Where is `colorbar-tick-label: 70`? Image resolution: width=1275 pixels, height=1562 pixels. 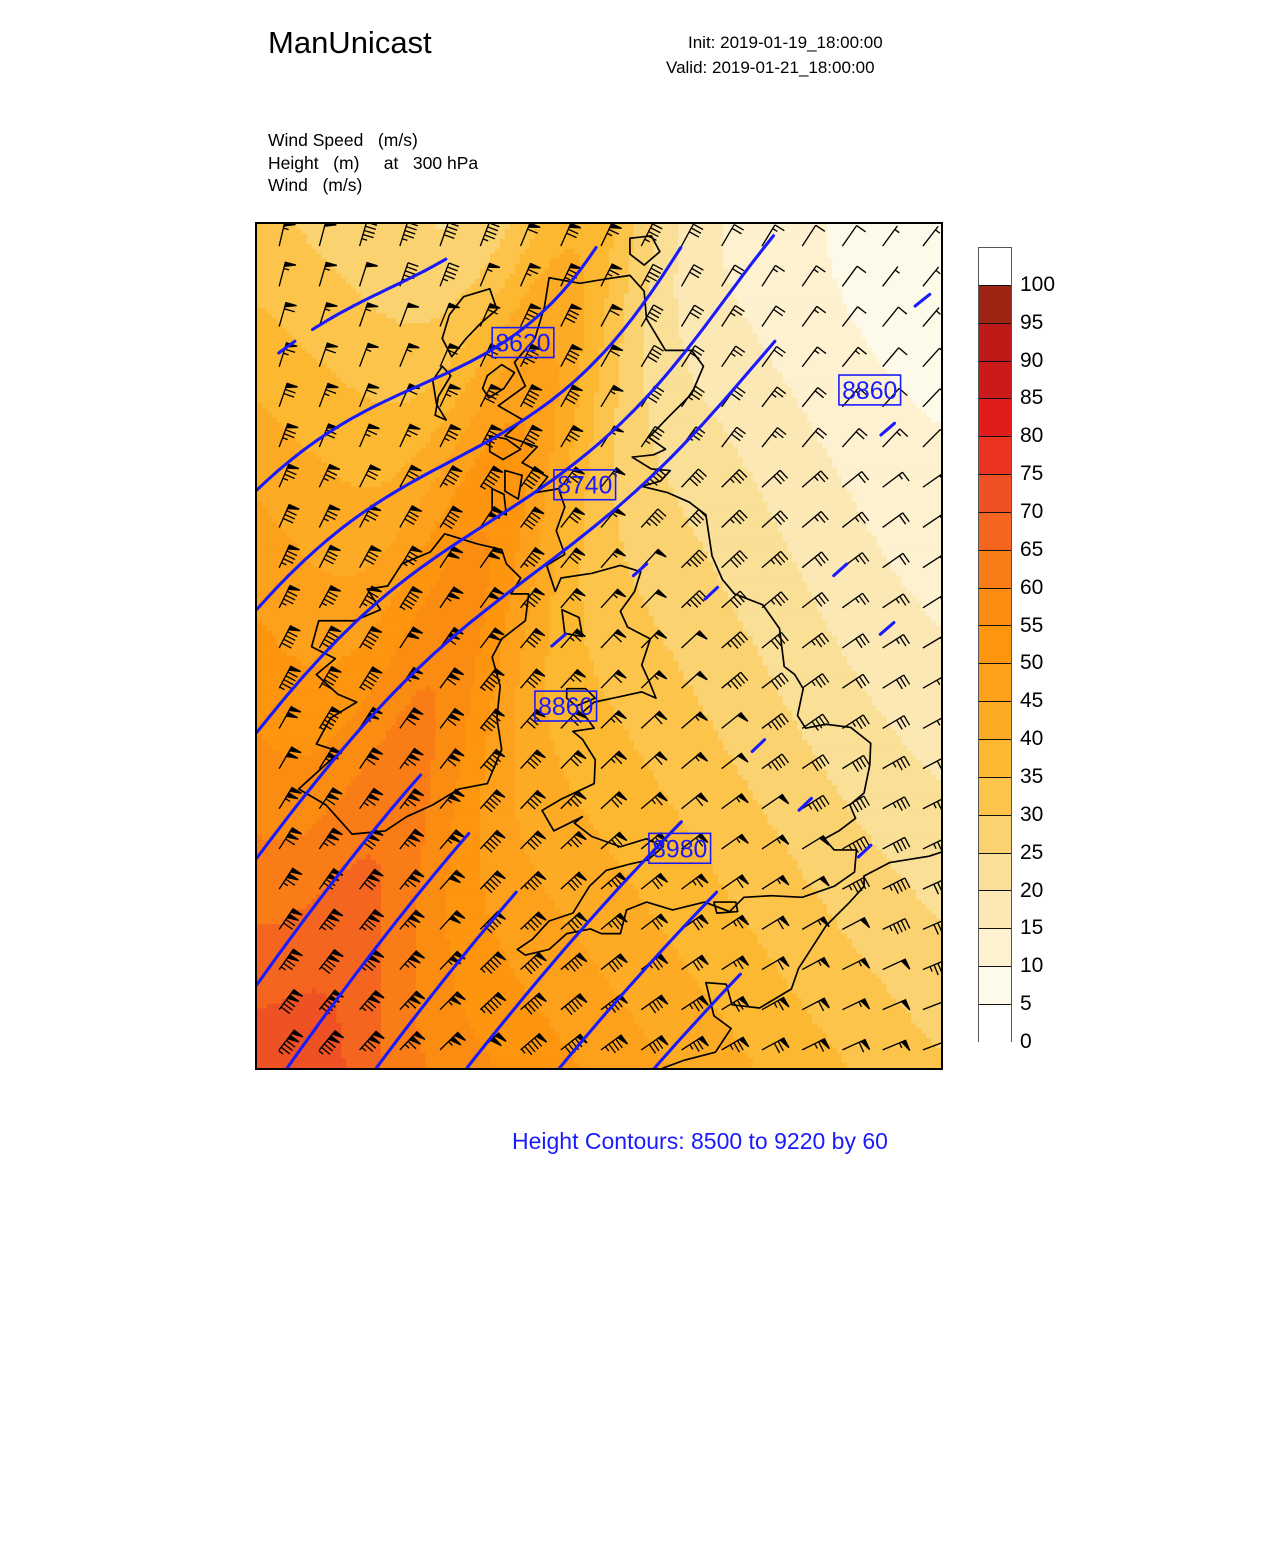
colorbar-tick-label: 70 is located at coordinates (1032, 511).